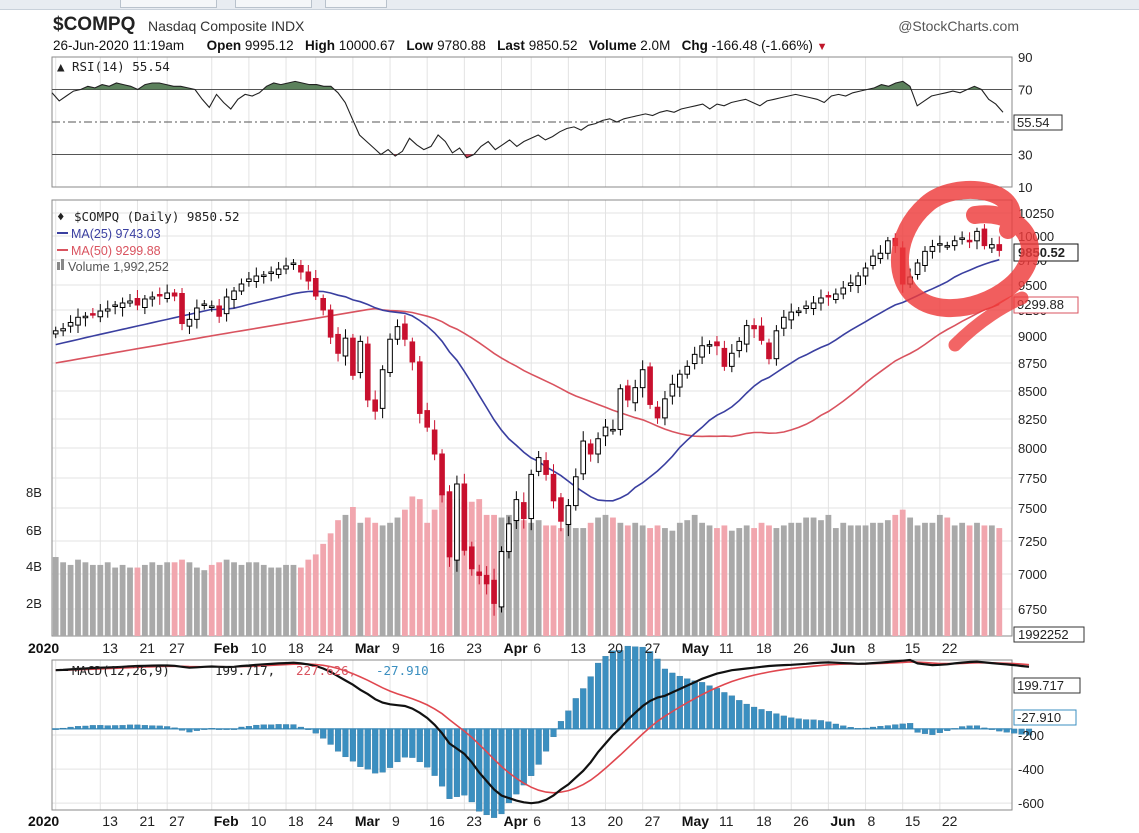  What do you see at coordinates (842, 821) in the screenshot?
I see `x-tick-label-bottom: Jun` at bounding box center [842, 821].